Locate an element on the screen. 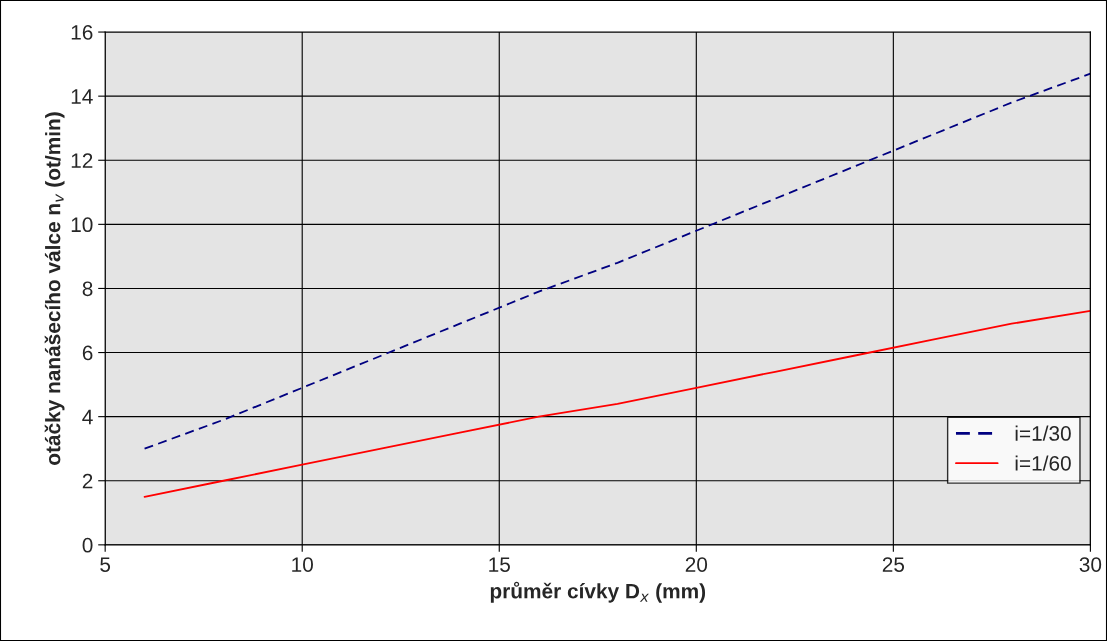 This screenshot has width=1107, height=641. x-tick-label: 10 is located at coordinates (302, 564).